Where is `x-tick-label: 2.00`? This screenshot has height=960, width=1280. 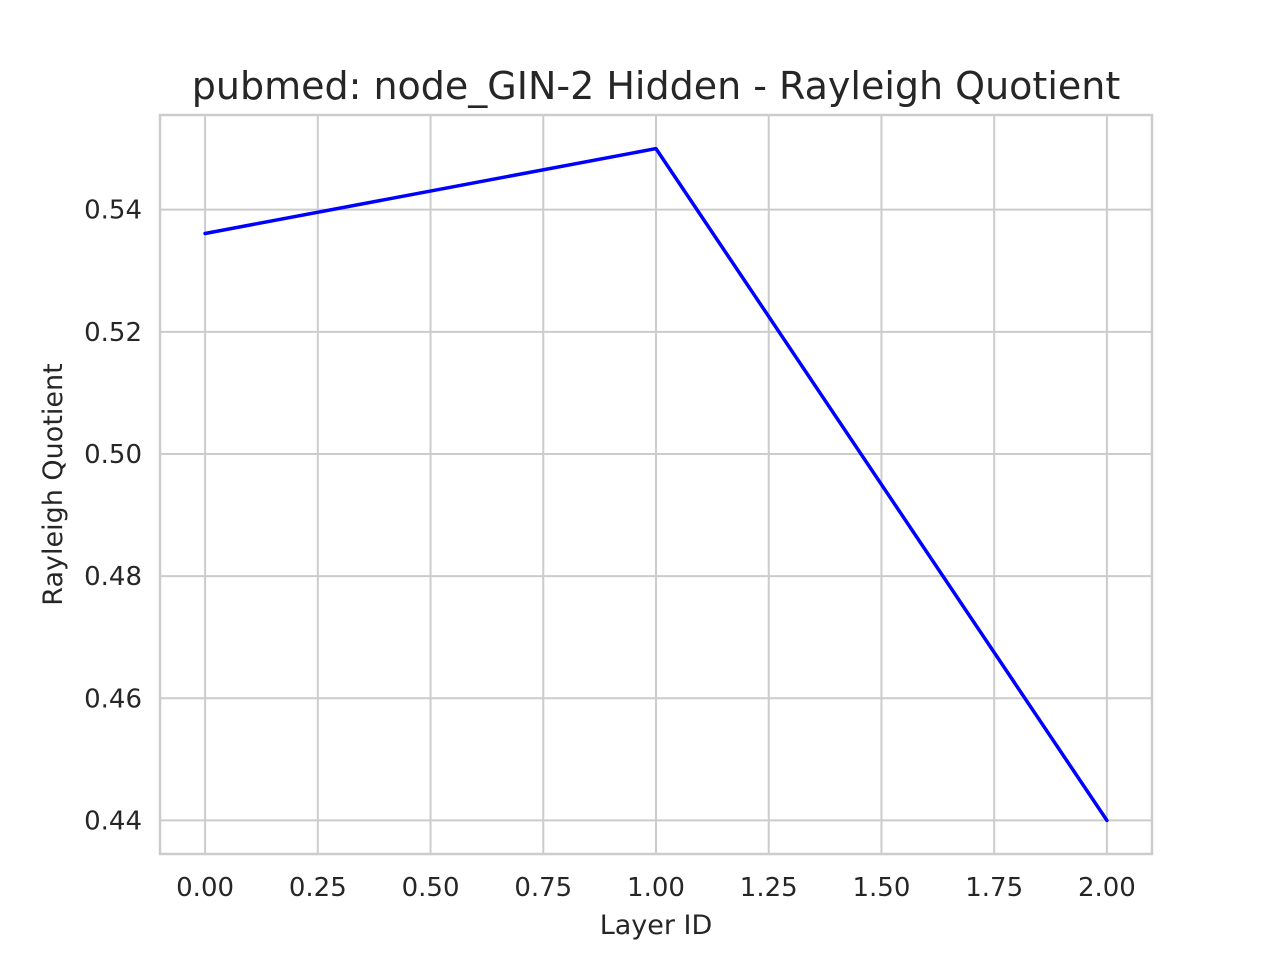
x-tick-label: 2.00 is located at coordinates (1107, 888).